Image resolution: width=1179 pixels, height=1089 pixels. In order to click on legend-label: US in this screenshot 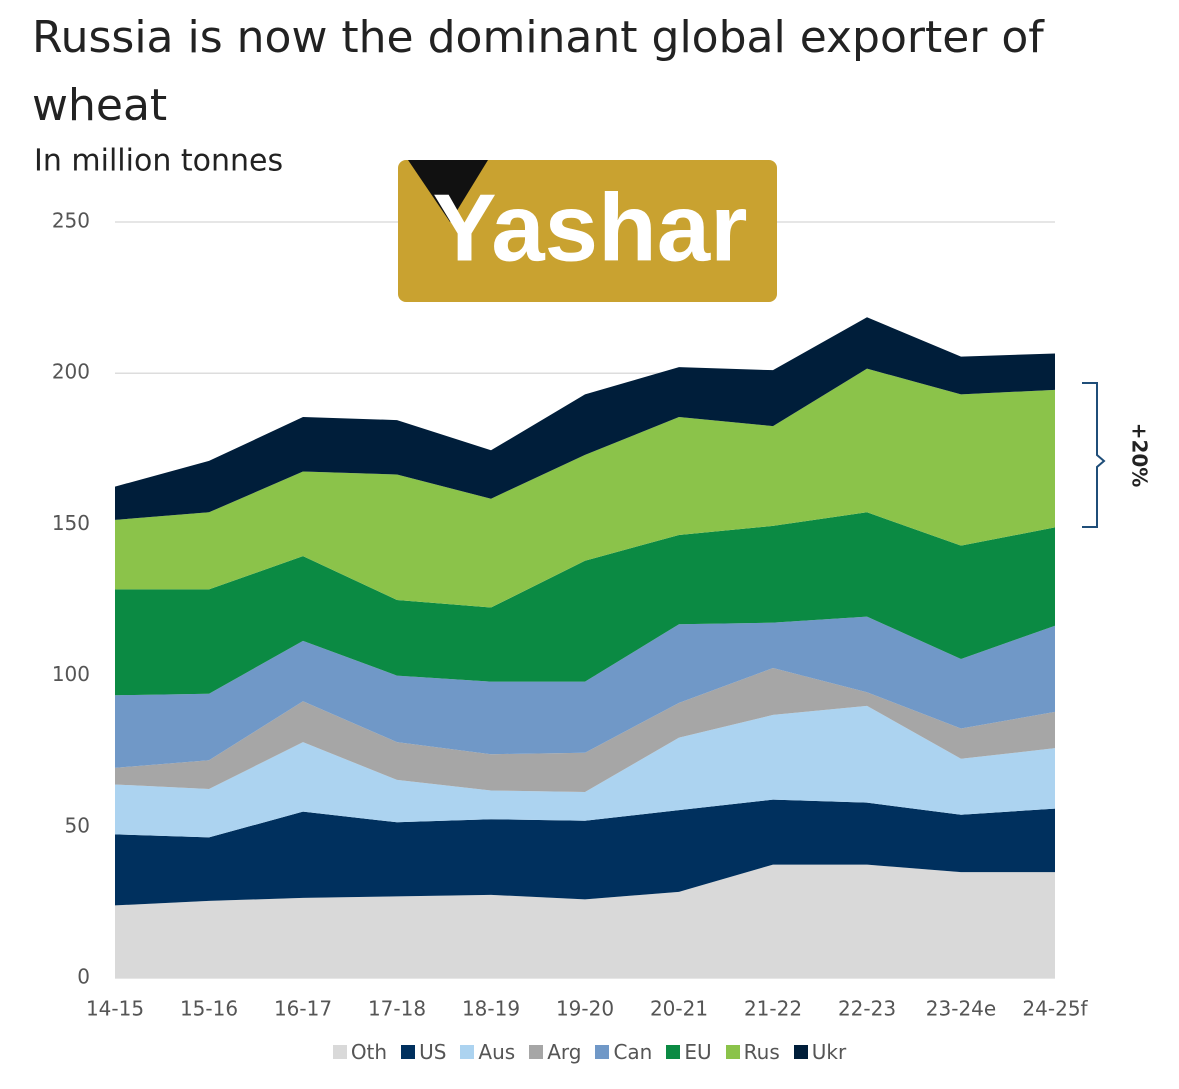, I will do `click(433, 1052)`.